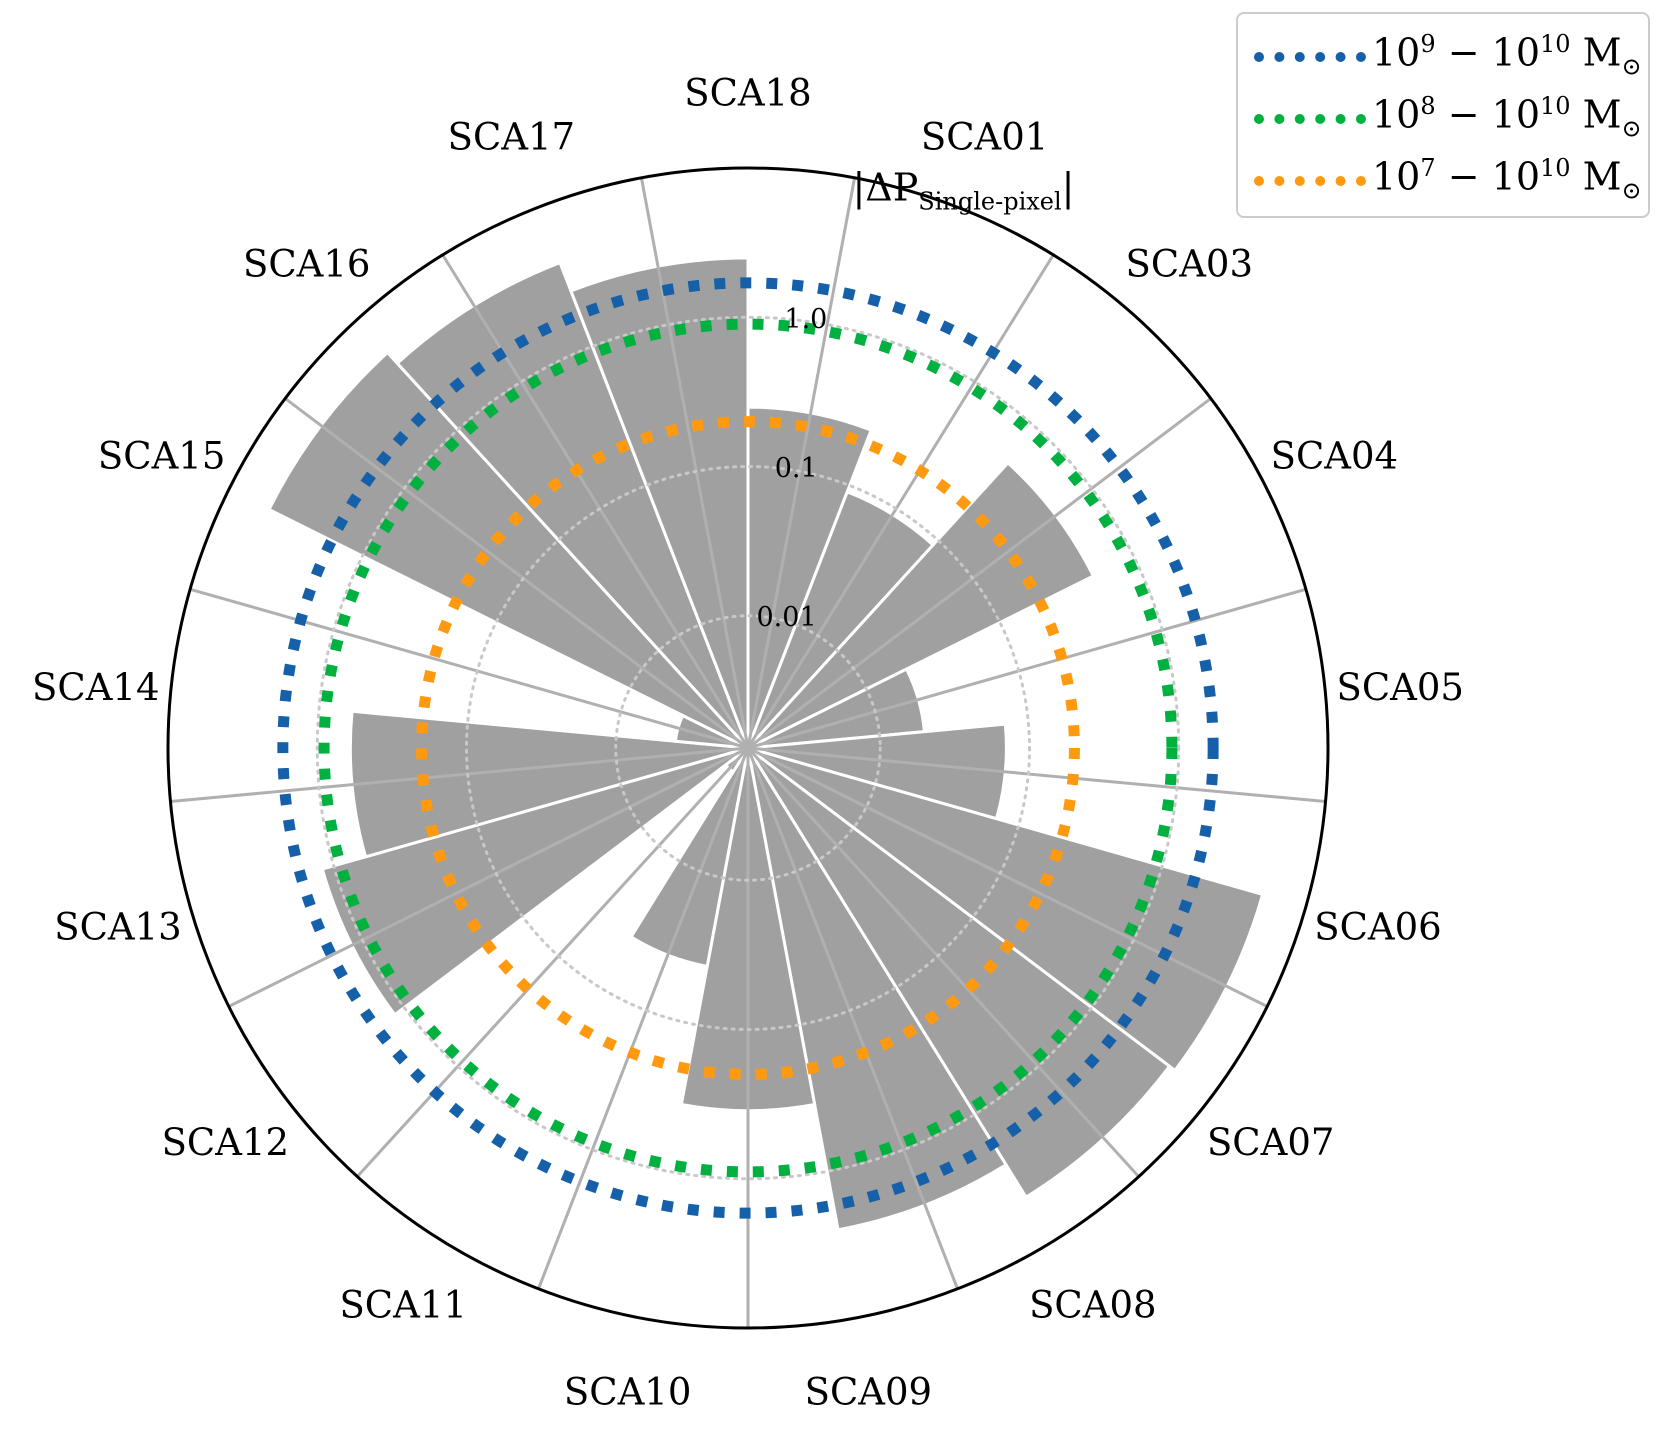 The height and width of the screenshot is (1433, 1661). I want to click on legend-swatch-green, so click(1310, 119).